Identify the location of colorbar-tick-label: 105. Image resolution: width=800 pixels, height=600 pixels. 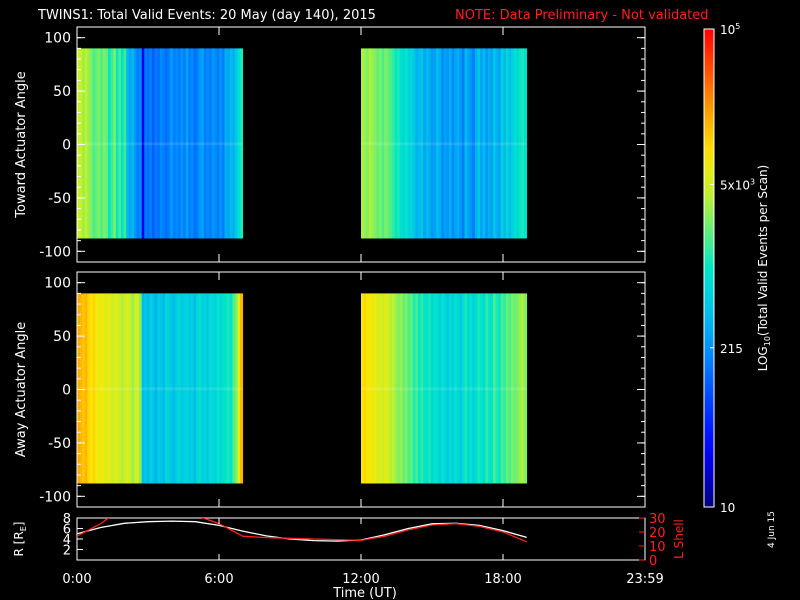
(730, 29).